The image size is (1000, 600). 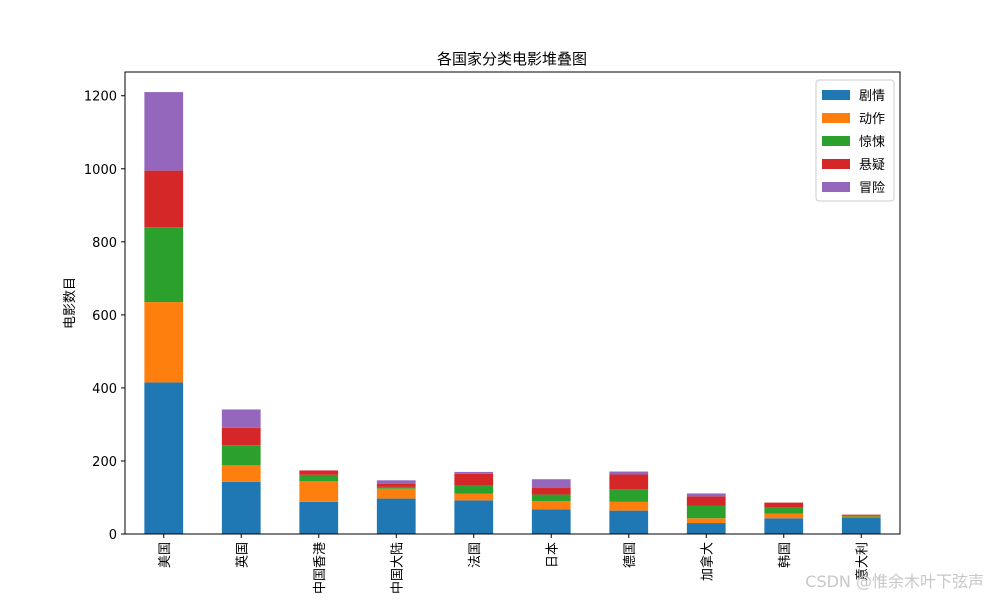 What do you see at coordinates (706, 512) in the screenshot?
I see `bar-segment-惊悚-加拿大` at bounding box center [706, 512].